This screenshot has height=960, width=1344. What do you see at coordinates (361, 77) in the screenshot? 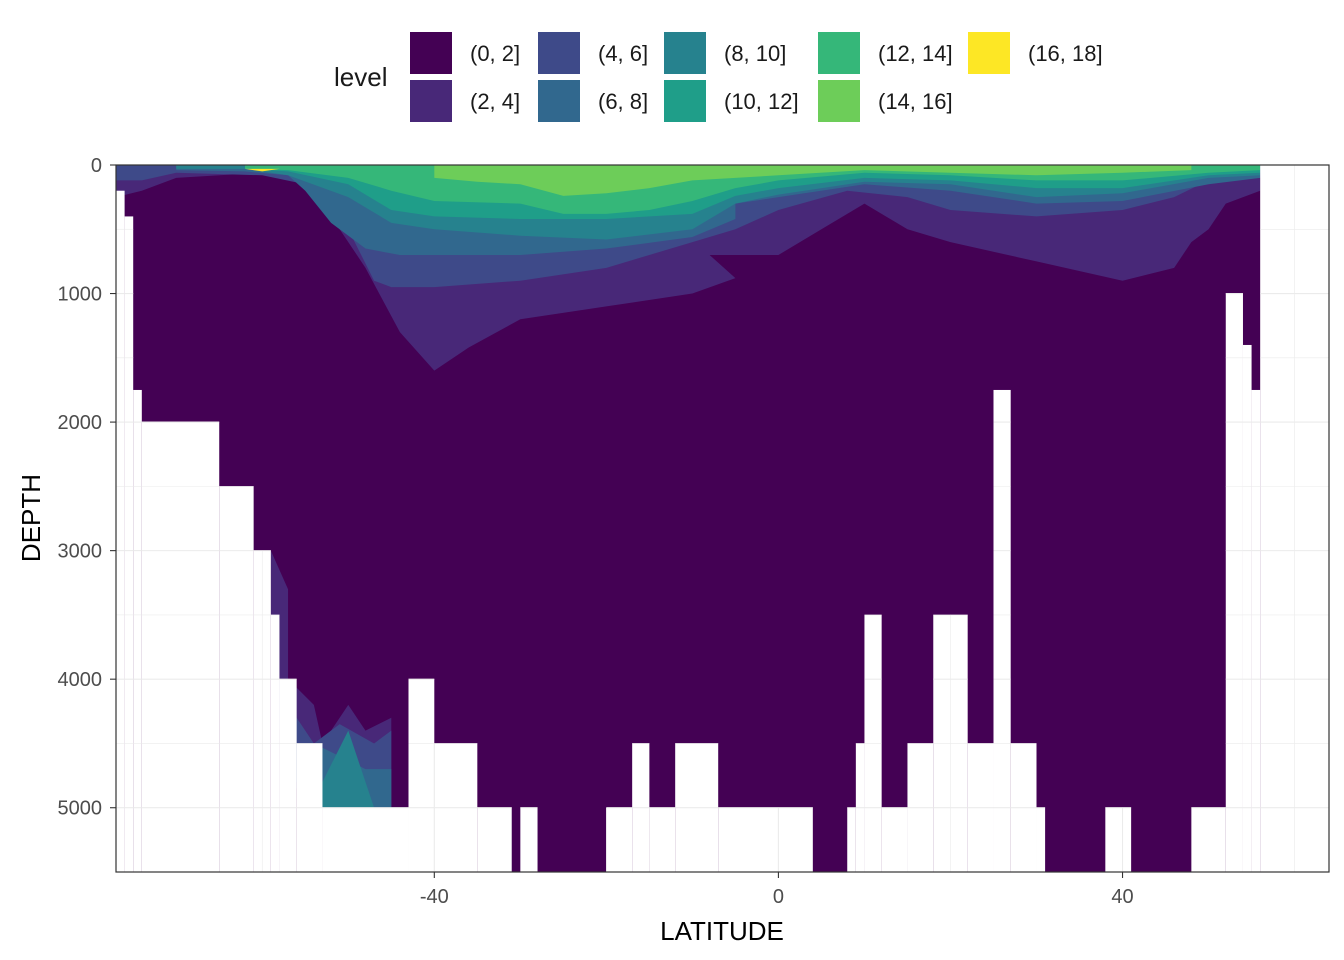
I see `legend-title: level` at bounding box center [361, 77].